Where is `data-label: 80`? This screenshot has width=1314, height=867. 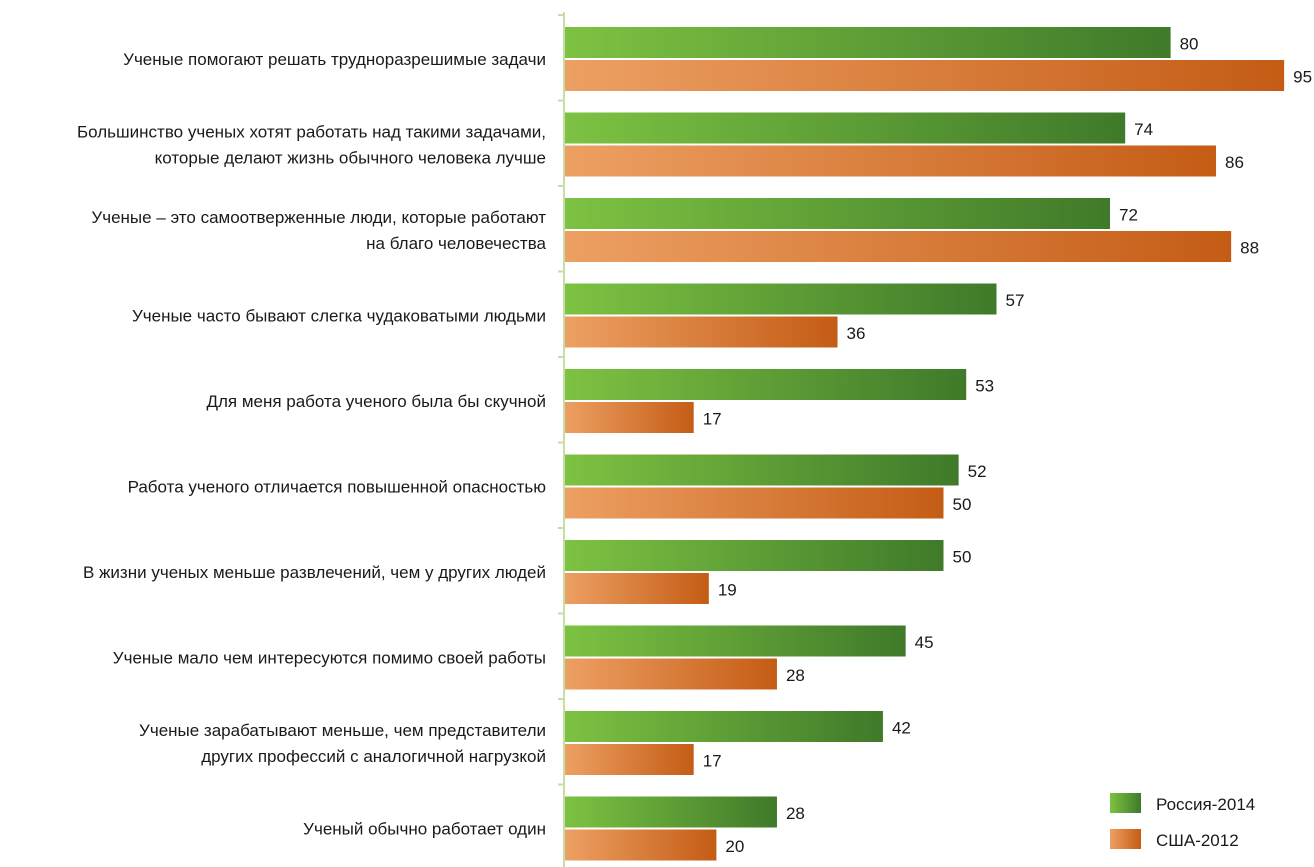 data-label: 80 is located at coordinates (1189, 44).